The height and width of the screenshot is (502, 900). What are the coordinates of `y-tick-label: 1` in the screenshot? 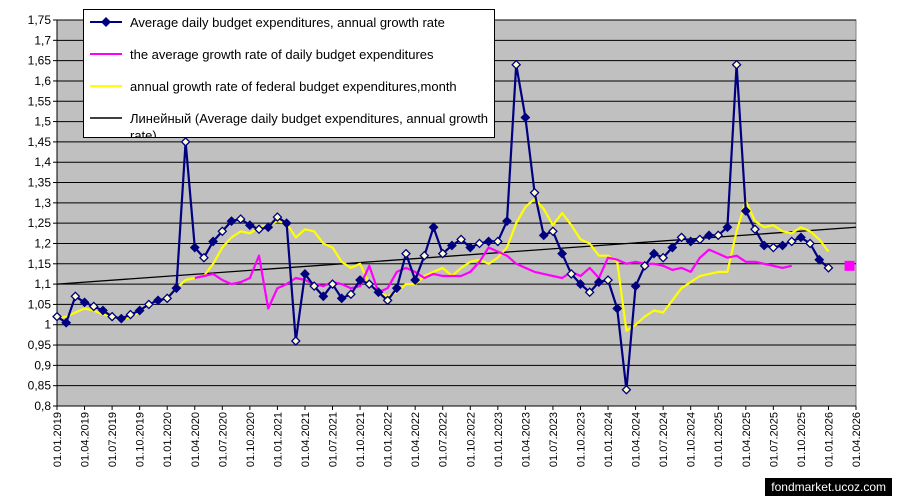 It's located at (47, 325).